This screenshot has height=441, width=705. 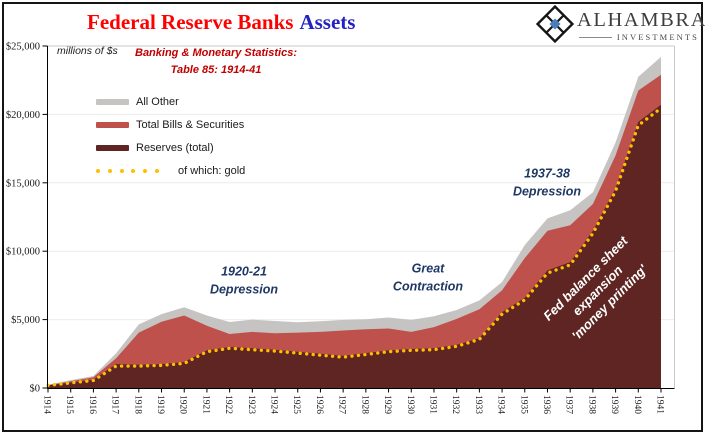 What do you see at coordinates (523, 404) in the screenshot?
I see `x-tick-label: 1935` at bounding box center [523, 404].